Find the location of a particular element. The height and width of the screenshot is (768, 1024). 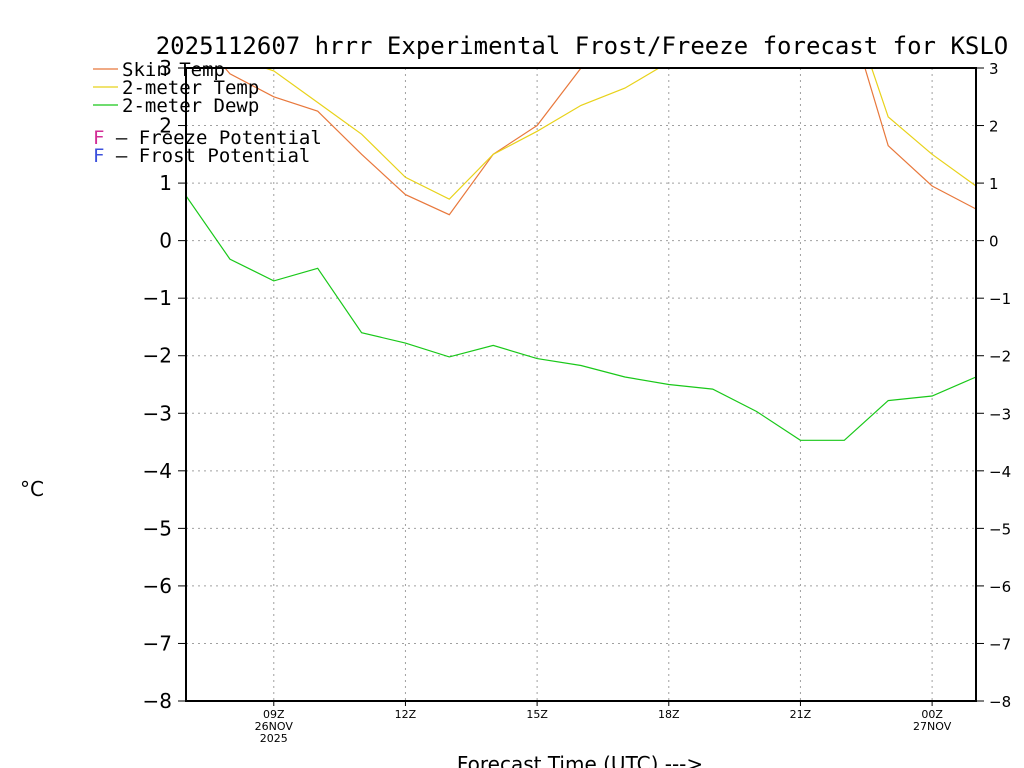

y-tick-label: −5 is located at coordinates (157, 528).